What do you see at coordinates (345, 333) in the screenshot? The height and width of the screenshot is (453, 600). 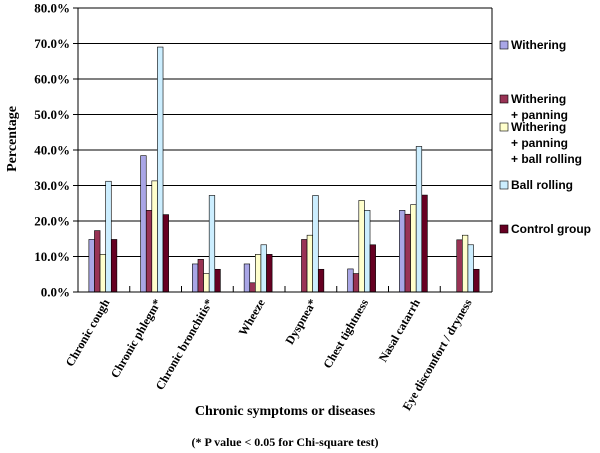 I see `x-tick-label: Chest tightness` at bounding box center [345, 333].